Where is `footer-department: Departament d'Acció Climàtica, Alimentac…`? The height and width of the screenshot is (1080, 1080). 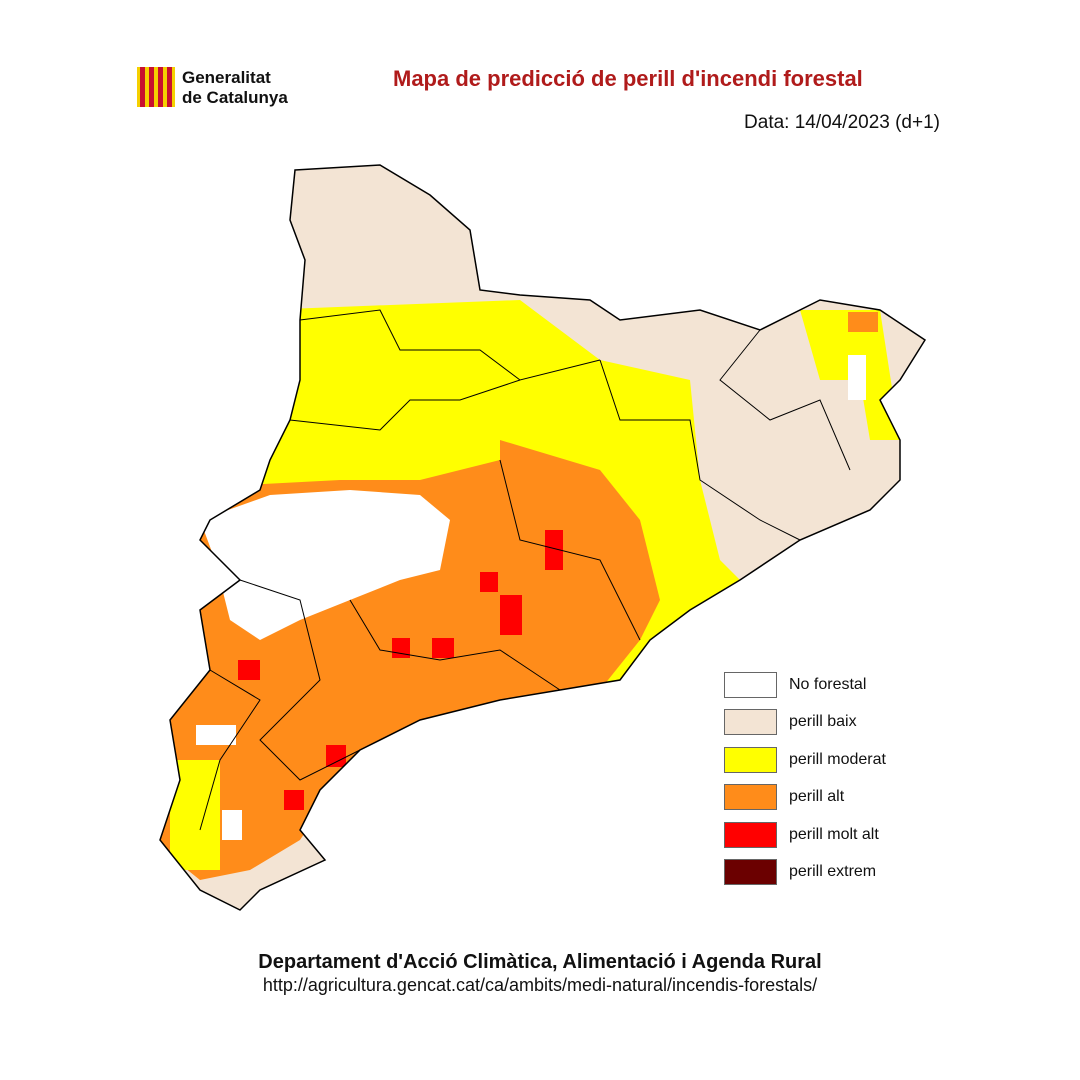 footer-department: Departament d'Acció Climàtica, Alimentac… is located at coordinates (540, 962).